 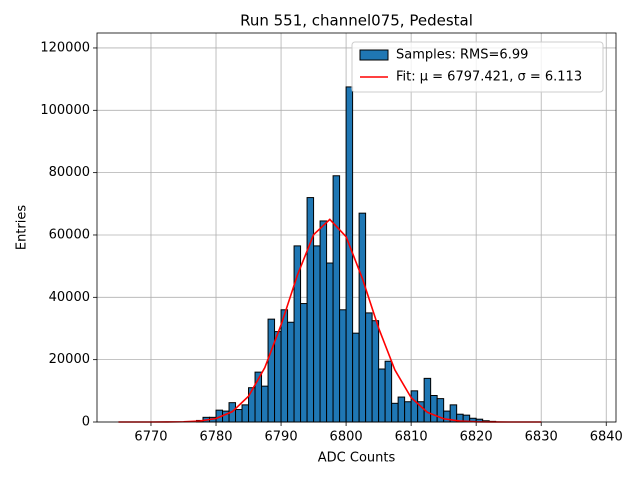 What do you see at coordinates (150, 437) in the screenshot?
I see `x-tick-label: 6770` at bounding box center [150, 437].